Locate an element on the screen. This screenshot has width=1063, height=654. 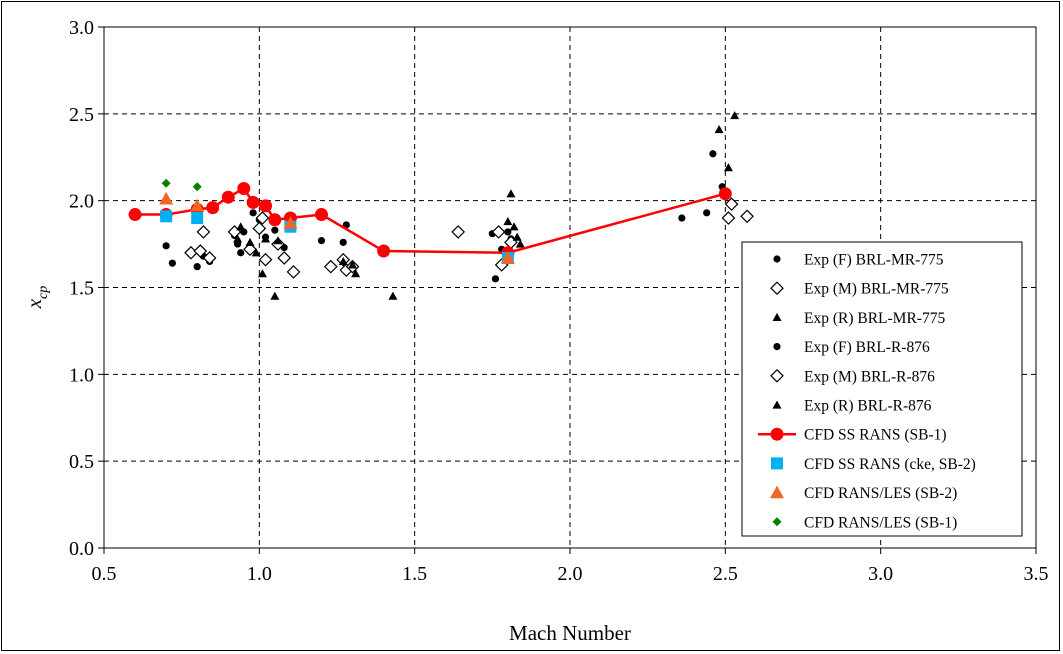
legend-label: CFD SS RANS (SB-1) is located at coordinates (875, 435).